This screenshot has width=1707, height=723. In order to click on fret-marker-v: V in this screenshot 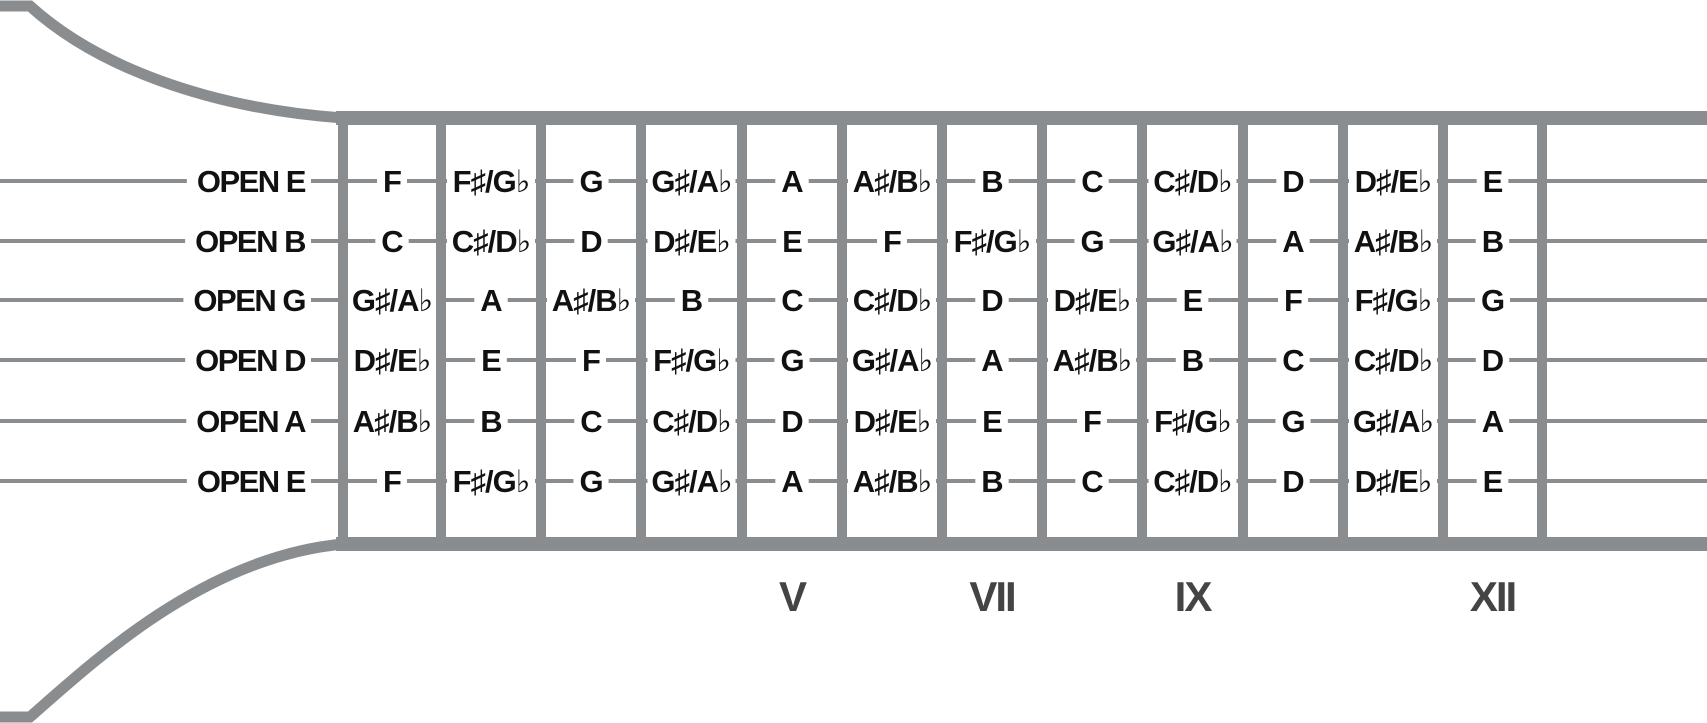, I will do `click(793, 596)`.